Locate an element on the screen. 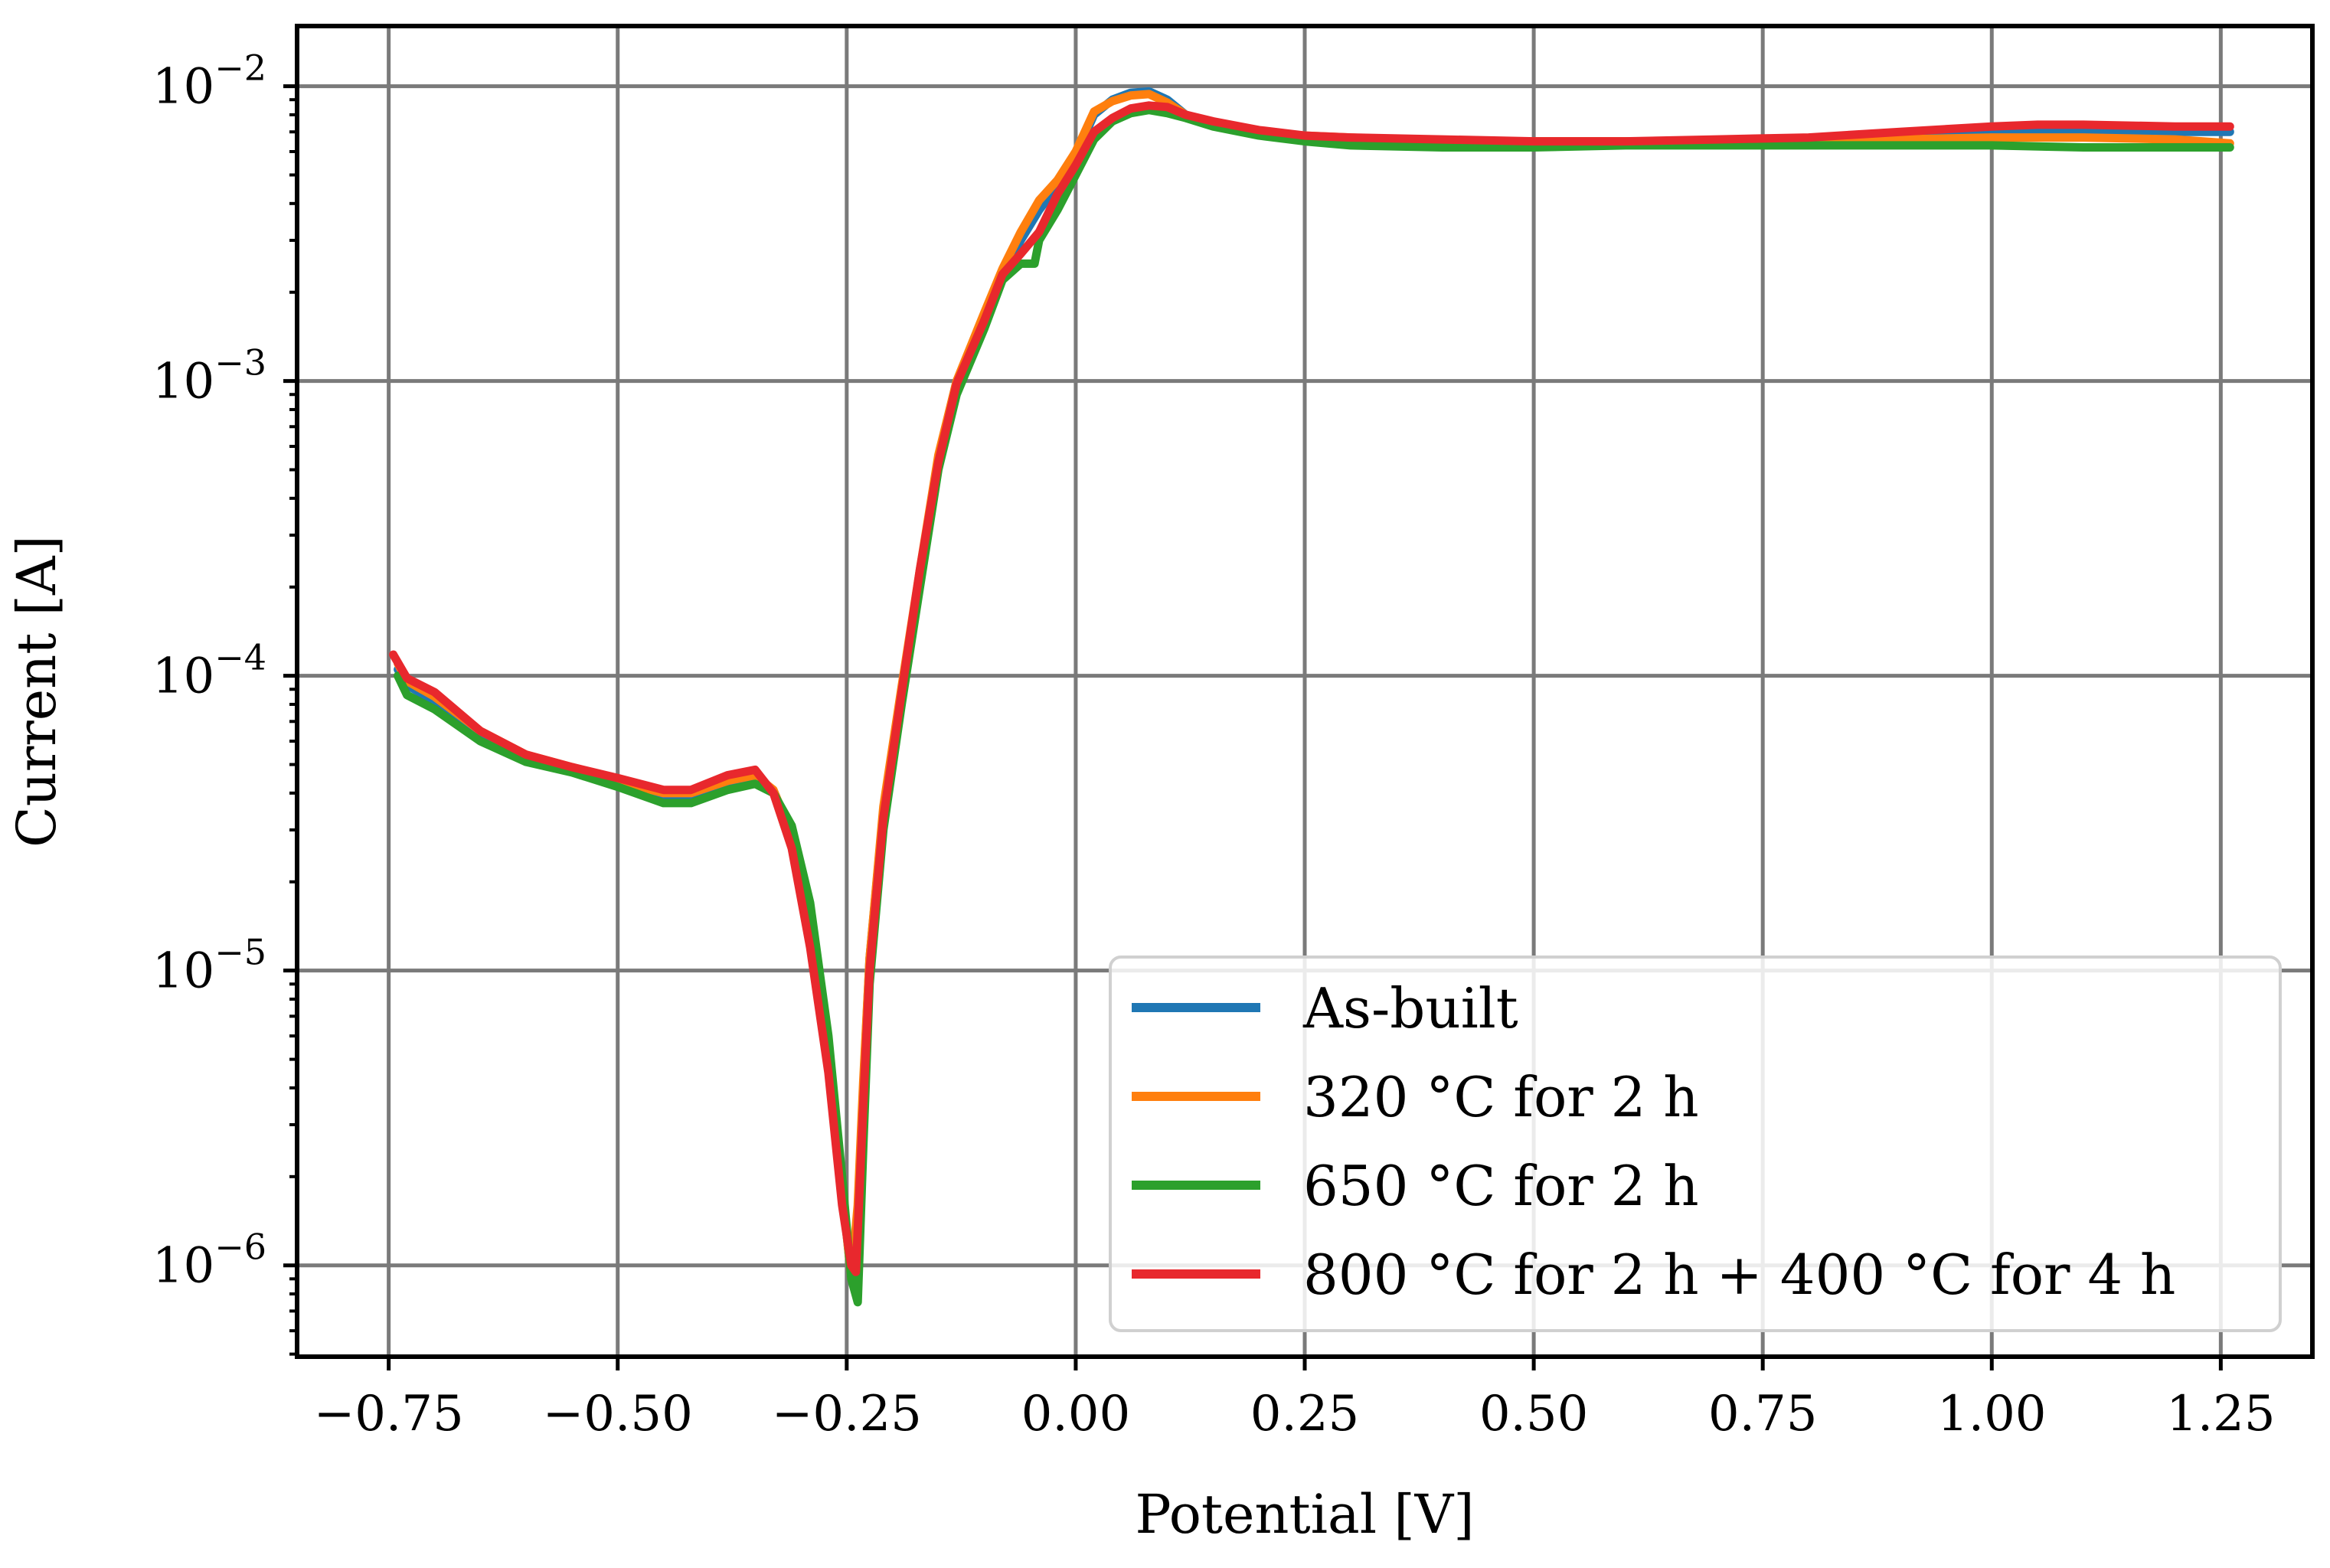  x-tick-label: −0.75 is located at coordinates (389, 1414).